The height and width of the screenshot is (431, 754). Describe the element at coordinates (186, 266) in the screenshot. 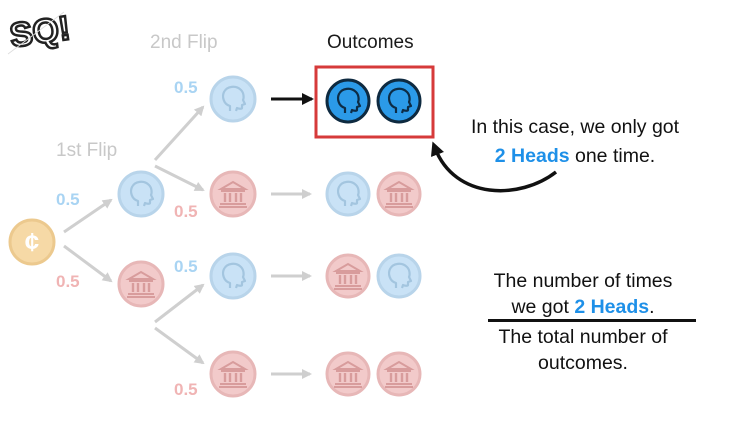

I see `prob-second-tails-heads: 0.5` at that location.